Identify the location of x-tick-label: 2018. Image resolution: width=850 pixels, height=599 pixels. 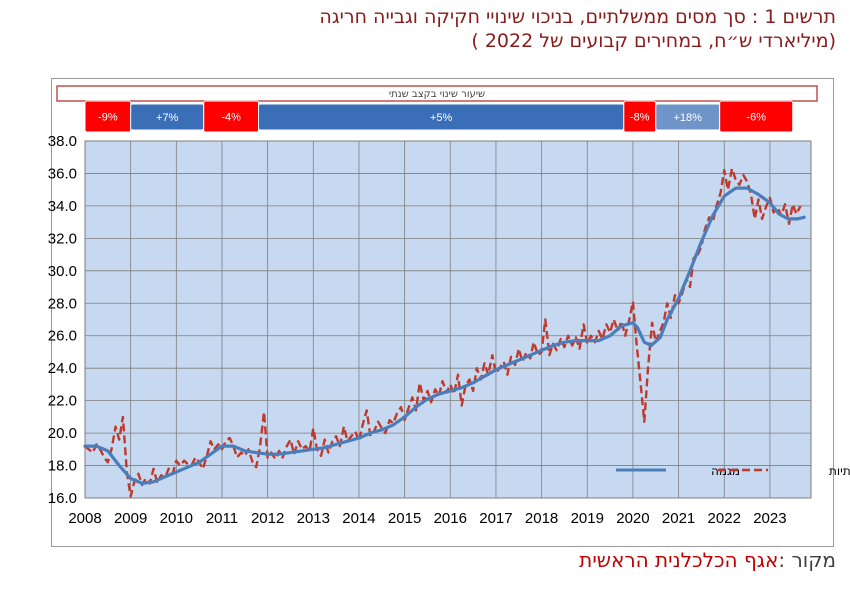
(541, 518).